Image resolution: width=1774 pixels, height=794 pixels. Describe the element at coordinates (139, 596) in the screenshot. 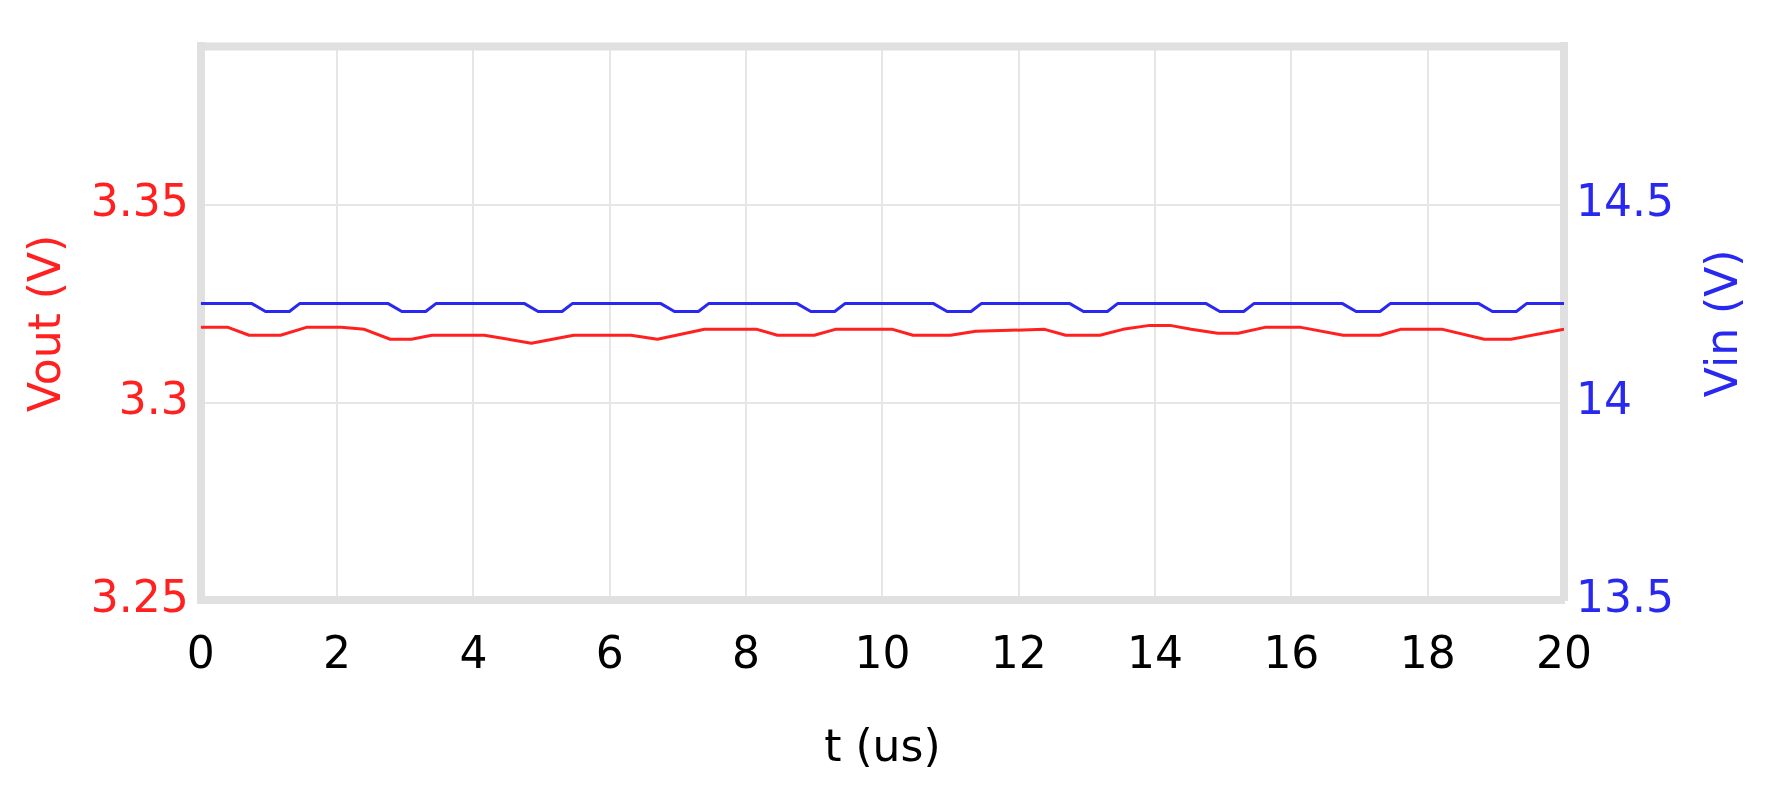

I see `y-tick-label: 3.25` at that location.